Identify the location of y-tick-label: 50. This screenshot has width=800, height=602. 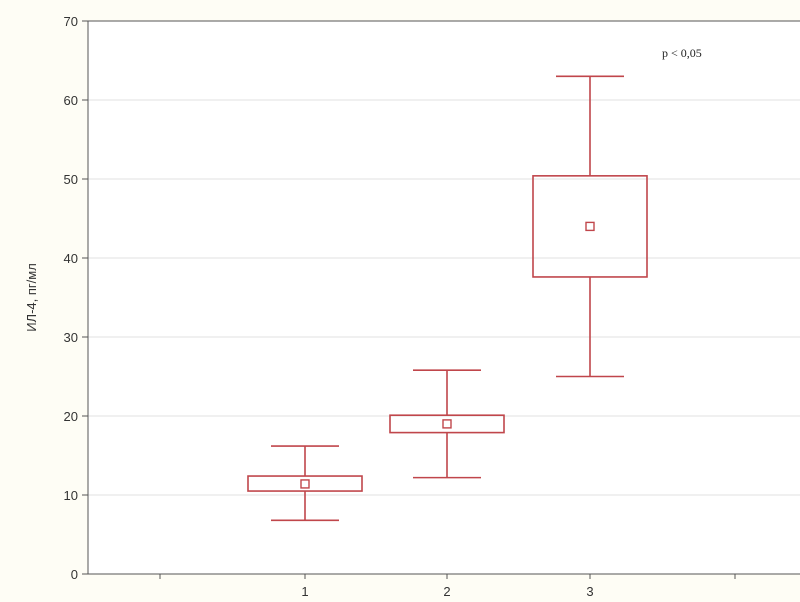
(71, 179).